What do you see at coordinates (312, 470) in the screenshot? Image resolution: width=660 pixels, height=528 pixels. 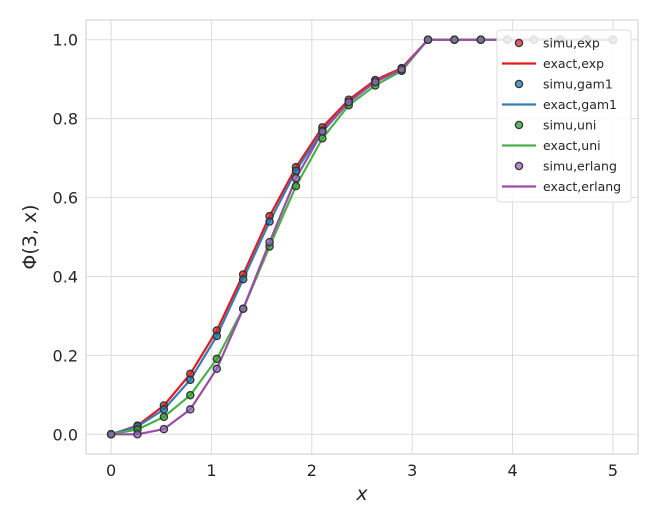 I see `x-tick-label: 2` at bounding box center [312, 470].